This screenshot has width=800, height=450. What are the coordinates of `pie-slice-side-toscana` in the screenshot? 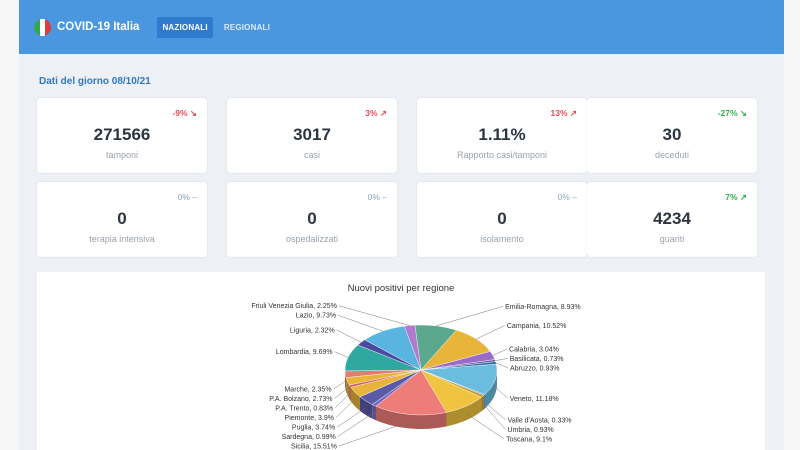 It's located at (464, 412).